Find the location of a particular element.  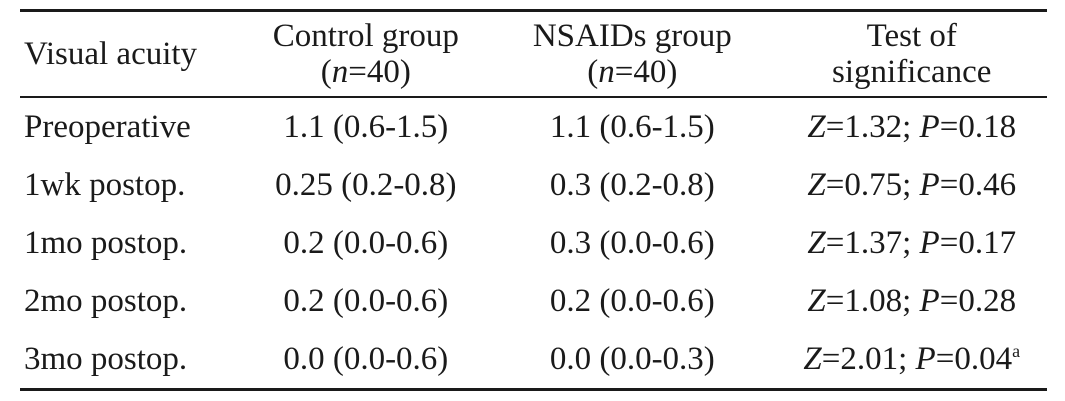

header-control-group-title: Control group is located at coordinates (365, 36).